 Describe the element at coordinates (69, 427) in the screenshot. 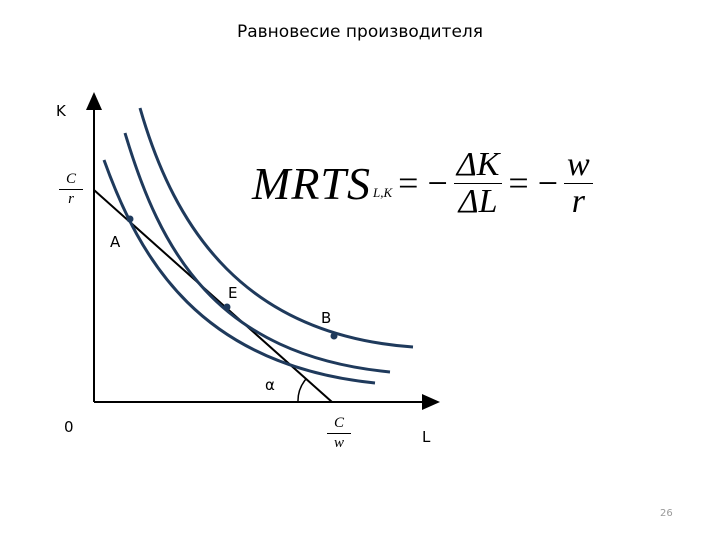

I see `origin-label: 0` at that location.